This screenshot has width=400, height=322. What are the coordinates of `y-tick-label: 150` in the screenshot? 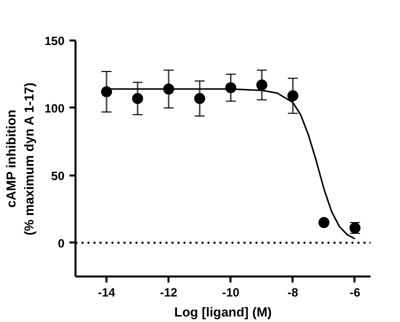 It's located at (54, 41).